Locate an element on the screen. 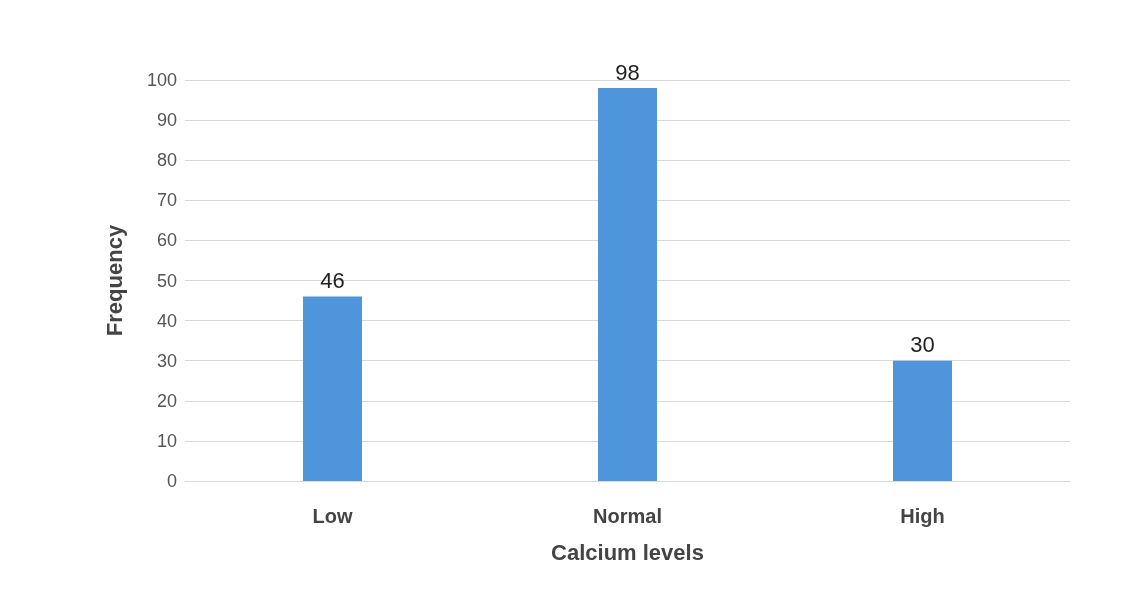  x-tick-label: Normal is located at coordinates (627, 516).